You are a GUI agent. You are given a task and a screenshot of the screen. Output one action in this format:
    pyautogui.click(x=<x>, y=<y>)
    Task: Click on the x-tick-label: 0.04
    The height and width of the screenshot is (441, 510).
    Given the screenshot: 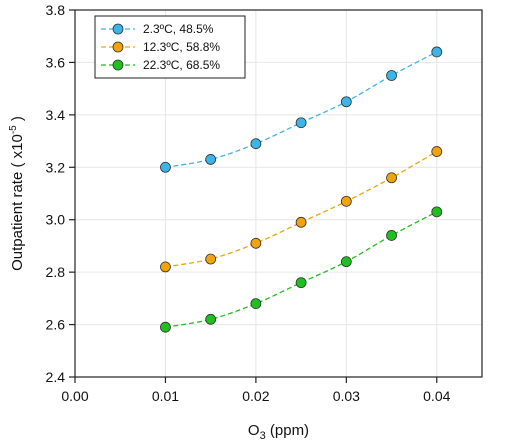 What is the action you would take?
    pyautogui.click(x=436, y=396)
    